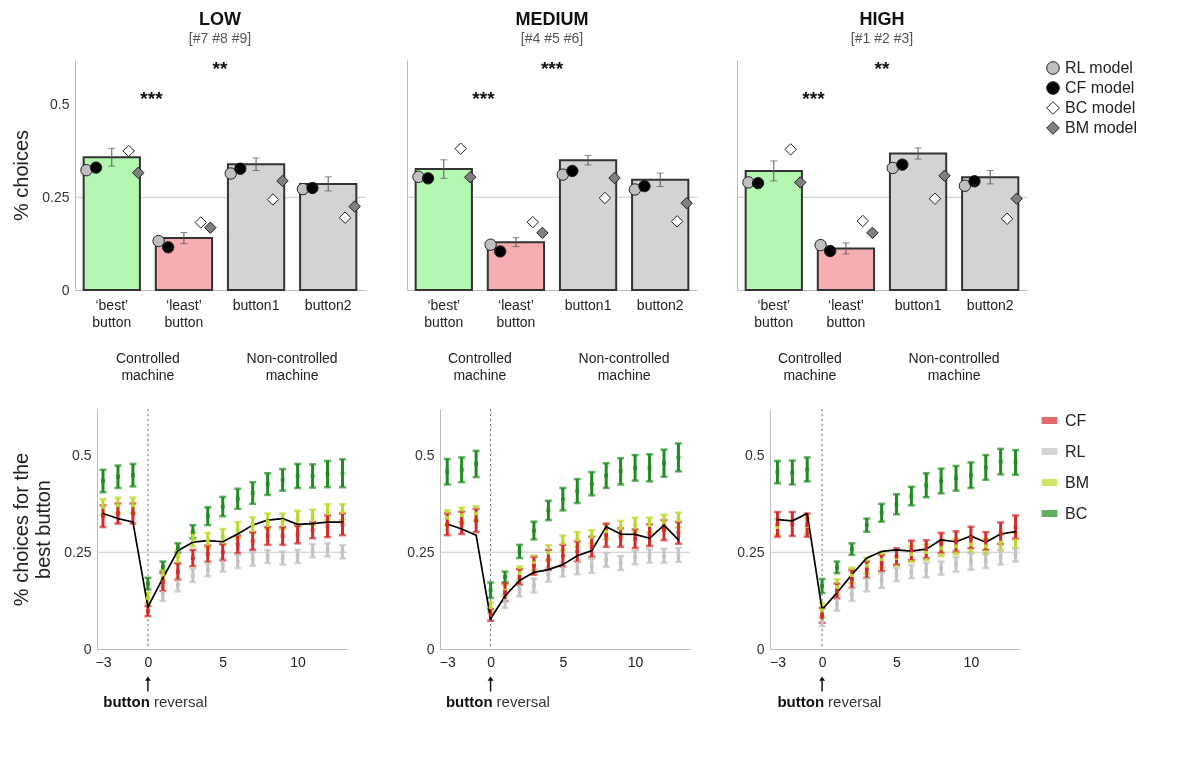 This screenshot has width=1181, height=772. What do you see at coordinates (1076, 420) in the screenshot?
I see `legend-label: CF` at bounding box center [1076, 420].